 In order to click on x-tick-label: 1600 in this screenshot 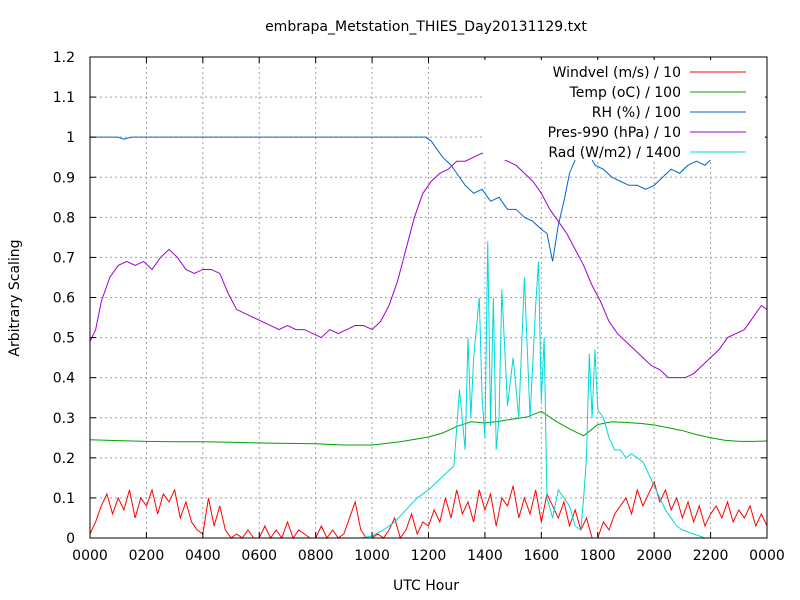, I will do `click(542, 556)`.